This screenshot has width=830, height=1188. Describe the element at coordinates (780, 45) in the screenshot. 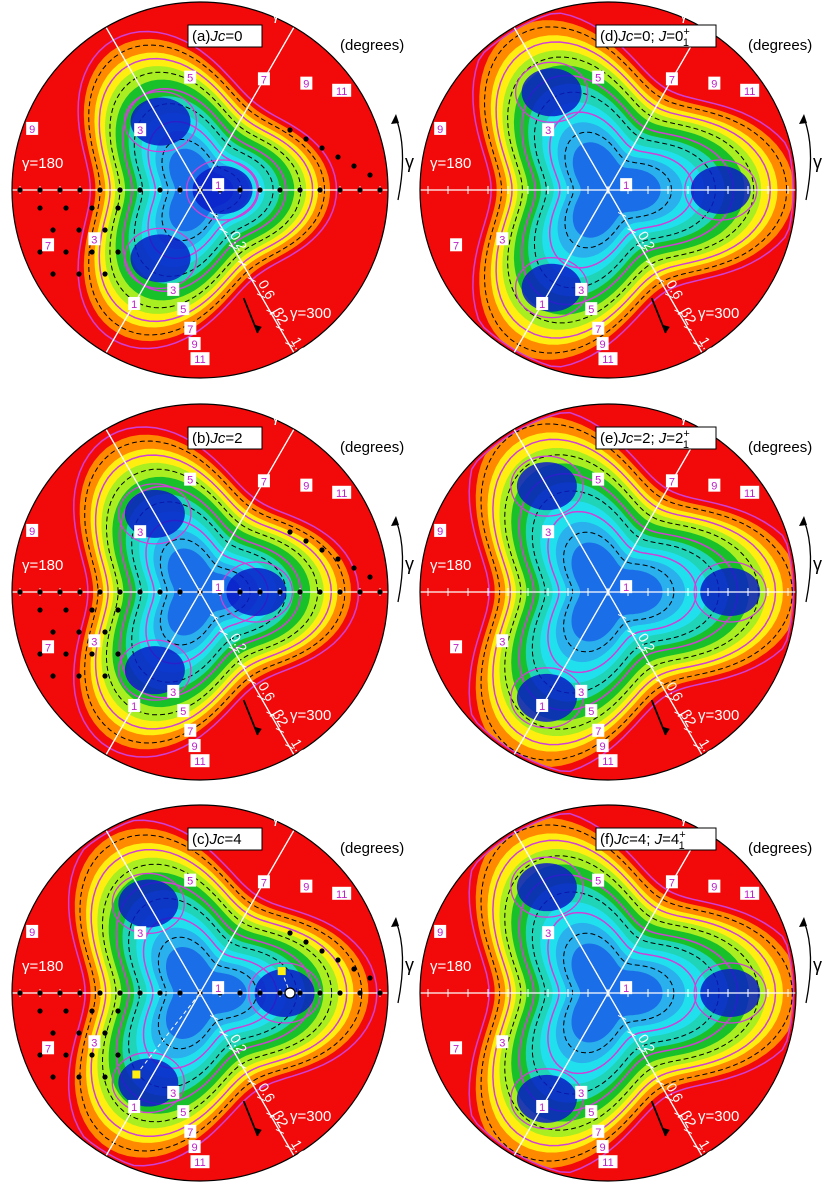

I see `panel-d-degrees-label: (degrees)` at that location.